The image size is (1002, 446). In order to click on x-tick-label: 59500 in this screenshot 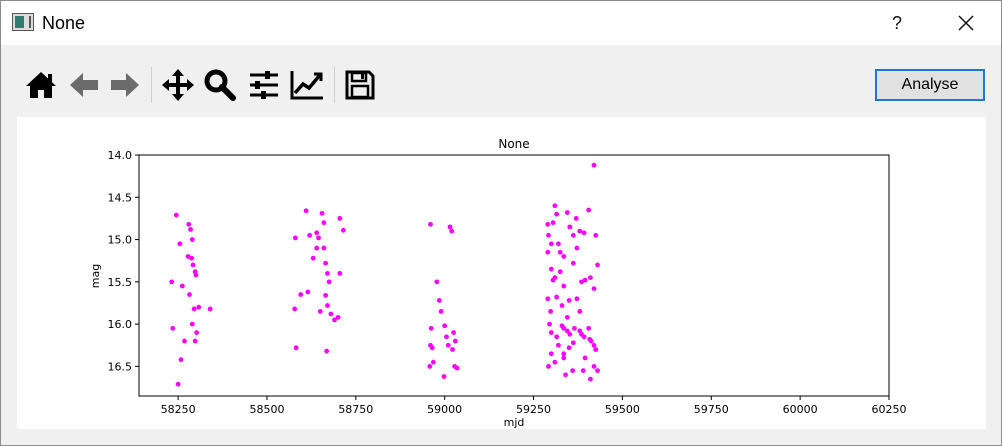, I will do `click(622, 409)`.